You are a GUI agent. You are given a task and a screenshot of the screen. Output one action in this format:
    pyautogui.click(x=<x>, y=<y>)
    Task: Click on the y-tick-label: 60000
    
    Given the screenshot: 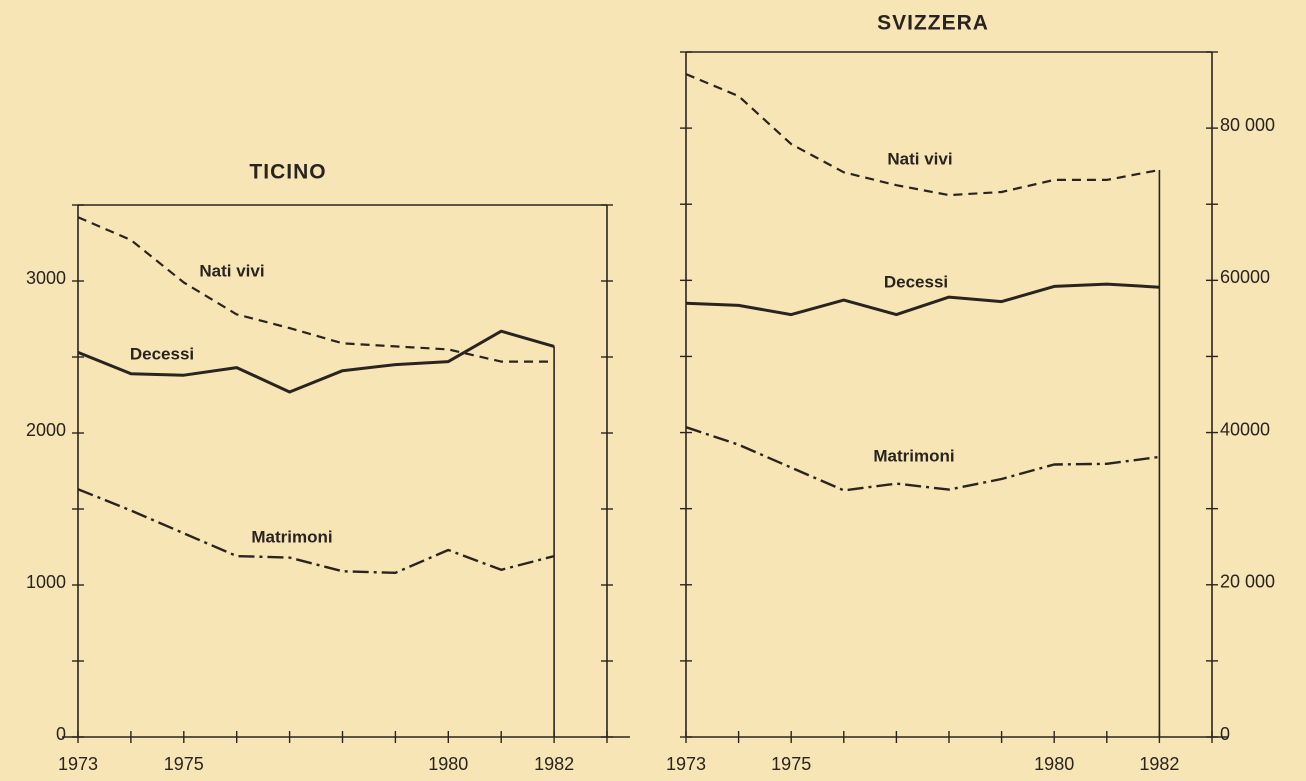 What is the action you would take?
    pyautogui.click(x=1245, y=277)
    